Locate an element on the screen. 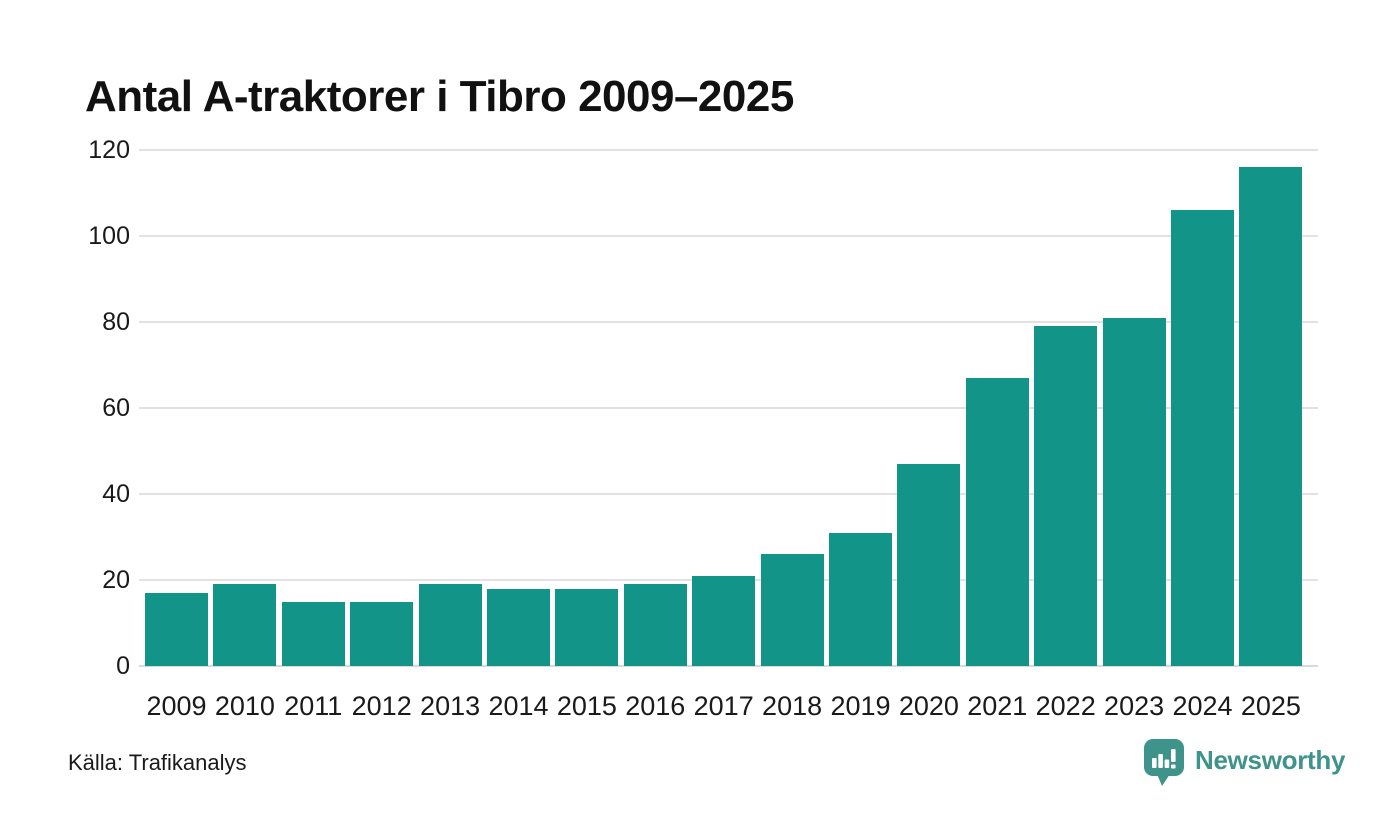  x-tick-label-2013: 2013 is located at coordinates (450, 706).